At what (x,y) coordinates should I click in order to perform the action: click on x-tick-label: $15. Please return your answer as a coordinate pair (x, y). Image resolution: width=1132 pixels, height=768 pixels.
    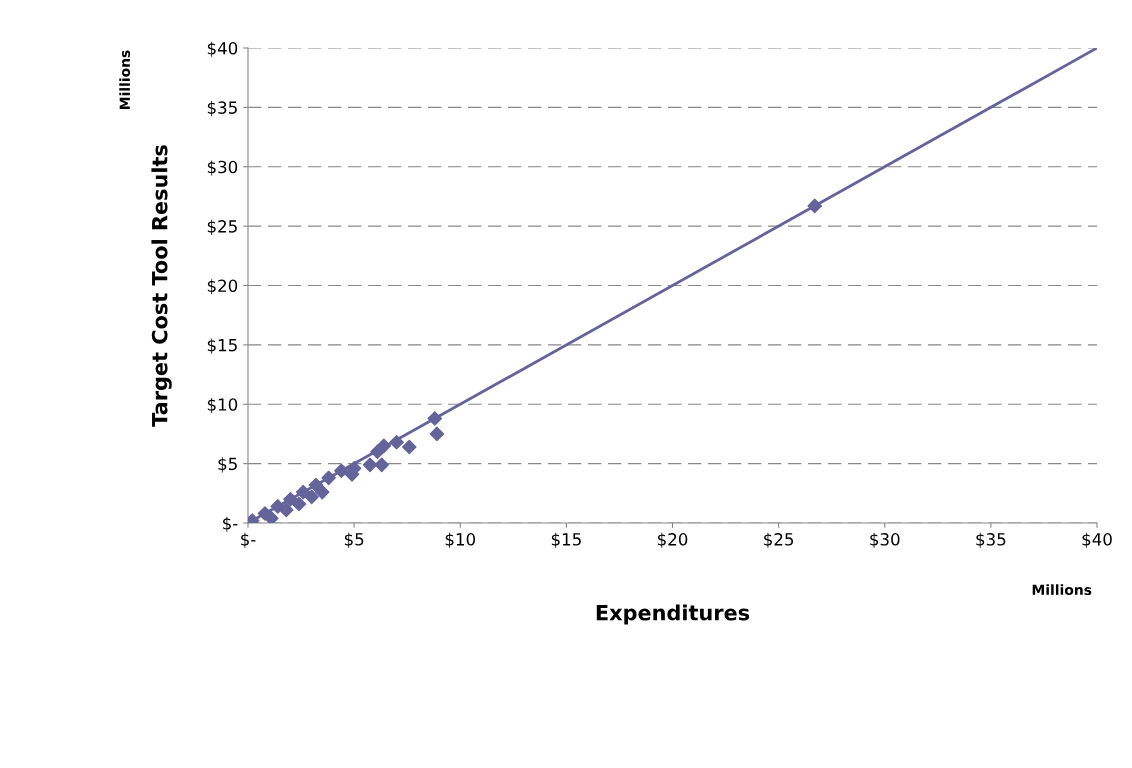
    Looking at the image, I should click on (566, 540).